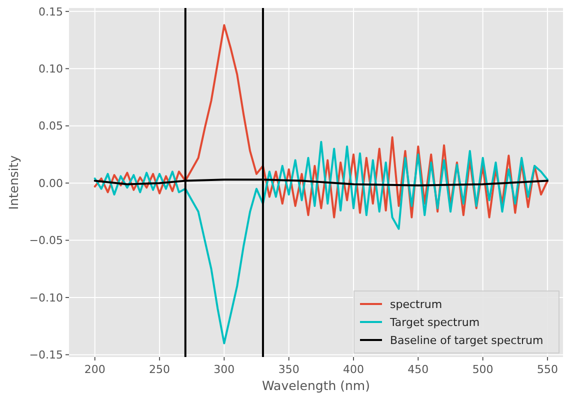  Describe the element at coordinates (418, 369) in the screenshot. I see `x-tick-label: 450` at that location.